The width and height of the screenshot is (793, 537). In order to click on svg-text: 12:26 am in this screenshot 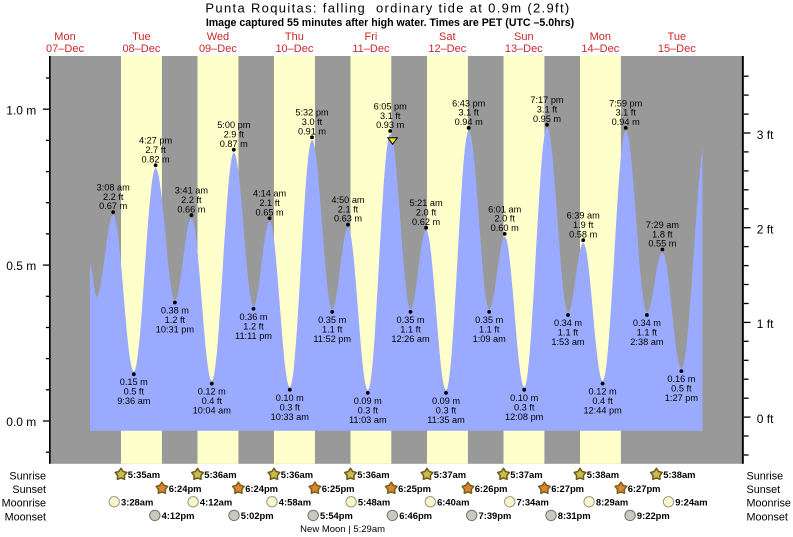, I will do `click(410, 339)`.